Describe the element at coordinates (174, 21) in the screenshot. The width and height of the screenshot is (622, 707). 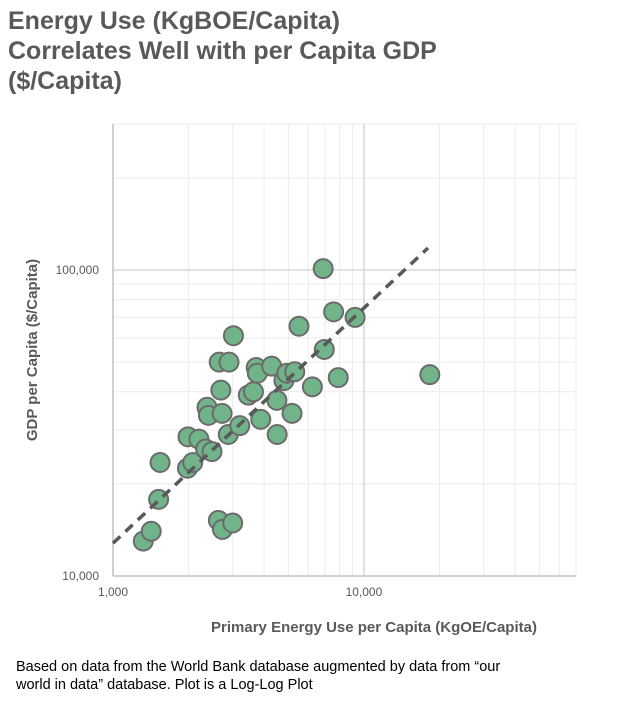
I see `chart-title-line-1: Energy Use (KgBOE/Capita)` at that location.